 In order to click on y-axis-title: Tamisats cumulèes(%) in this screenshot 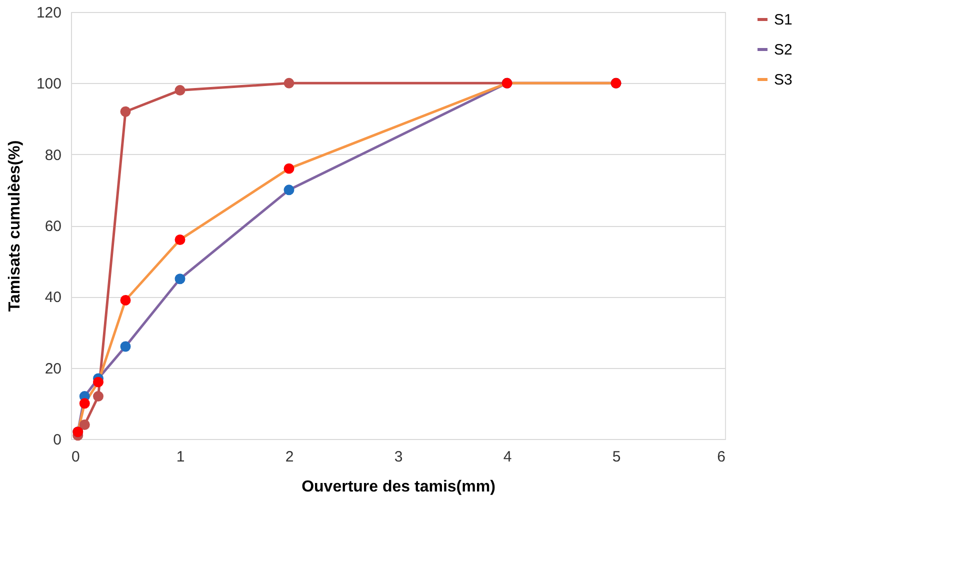, I will do `click(15, 226)`.